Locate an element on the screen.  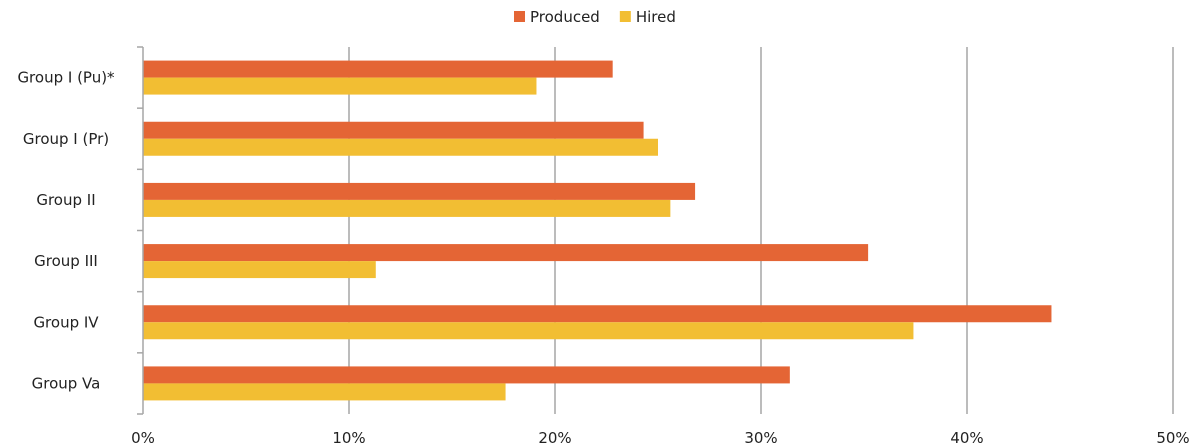
category-label: Group Va is located at coordinates (66, 383).